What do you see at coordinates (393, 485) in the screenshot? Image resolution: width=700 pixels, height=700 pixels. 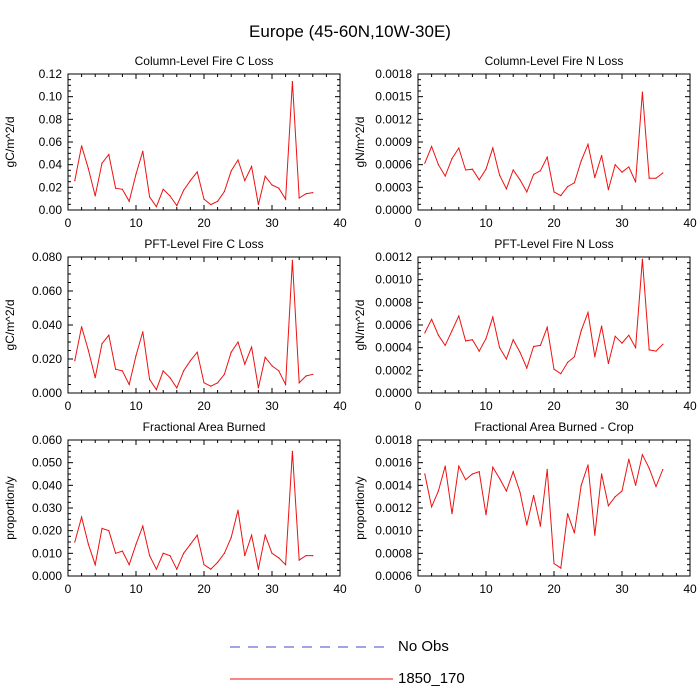 I see `y-tick-label: 0.0014` at bounding box center [393, 485].